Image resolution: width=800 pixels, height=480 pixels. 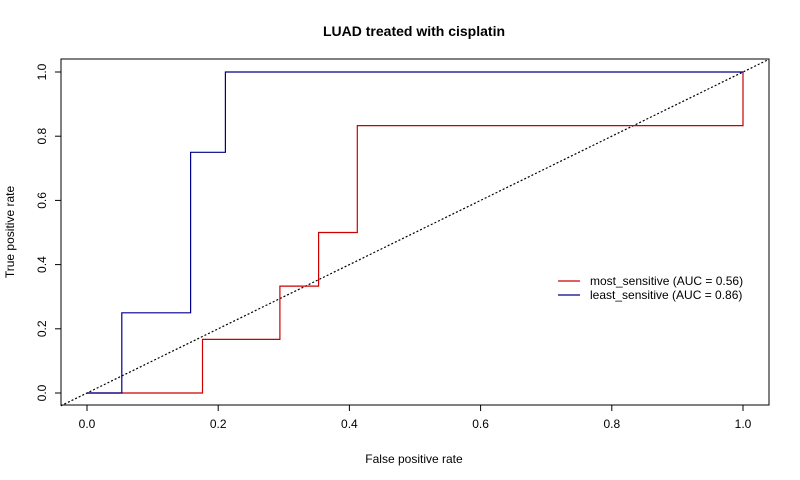 I want to click on chart-title: LUAD treated with cisplatin, so click(x=414, y=31).